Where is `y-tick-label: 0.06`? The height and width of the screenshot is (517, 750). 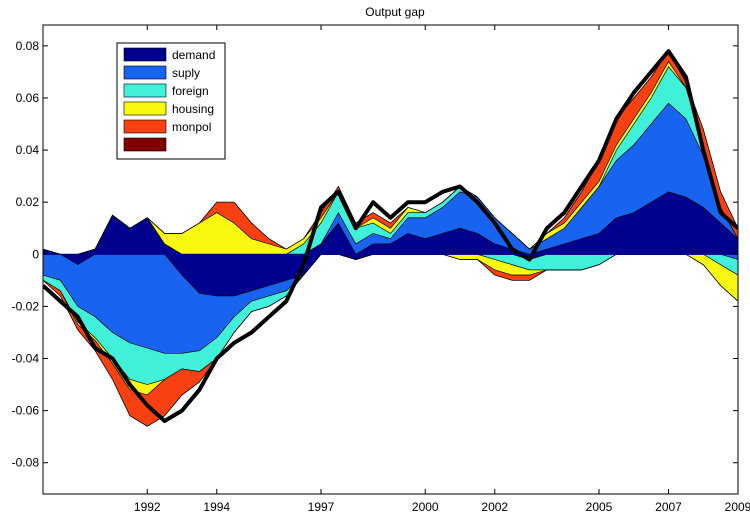
y-tick-label: 0.06 is located at coordinates (28, 98).